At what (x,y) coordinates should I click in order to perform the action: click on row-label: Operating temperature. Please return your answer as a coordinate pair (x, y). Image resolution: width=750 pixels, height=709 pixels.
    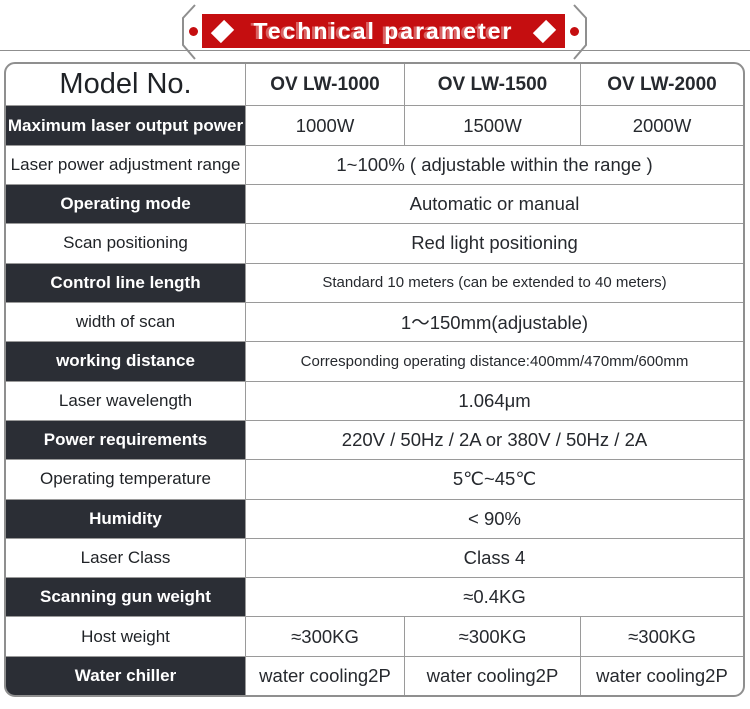
    Looking at the image, I should click on (125, 479).